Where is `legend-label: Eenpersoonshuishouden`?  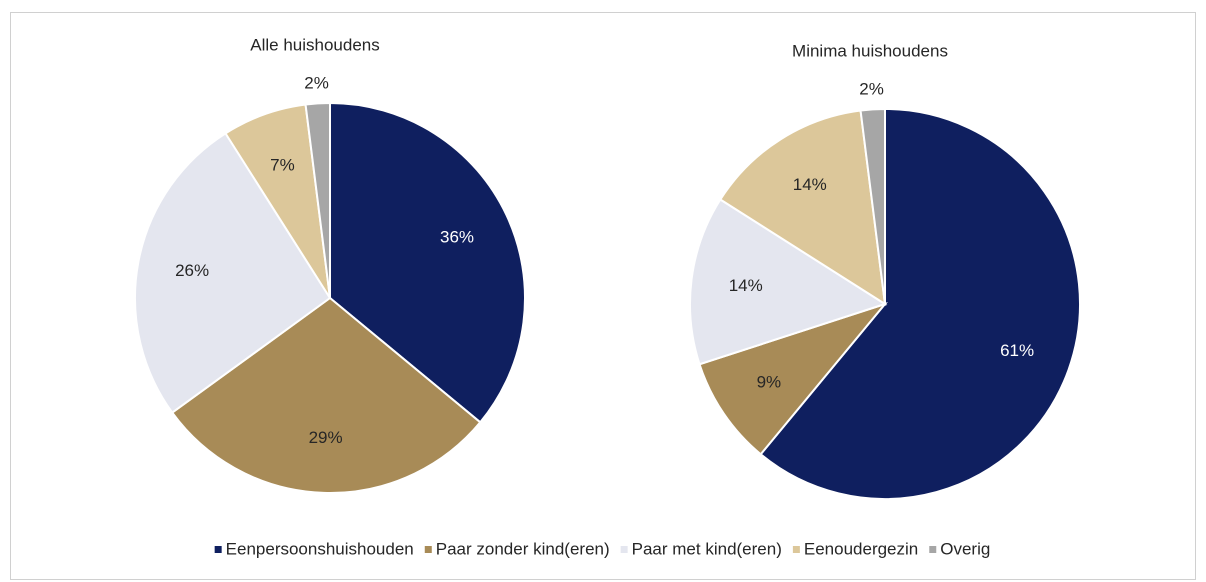
legend-label: Eenpersoonshuishouden is located at coordinates (320, 548).